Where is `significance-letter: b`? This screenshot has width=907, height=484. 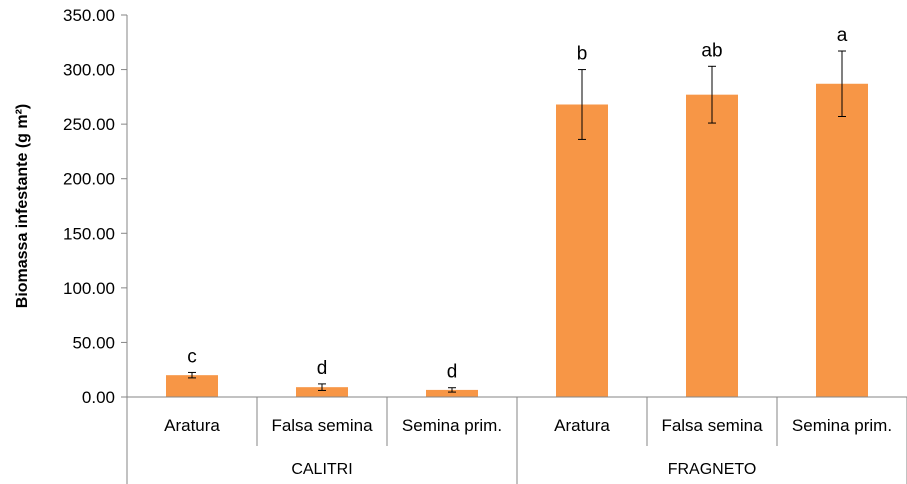
significance-letter: b is located at coordinates (582, 54).